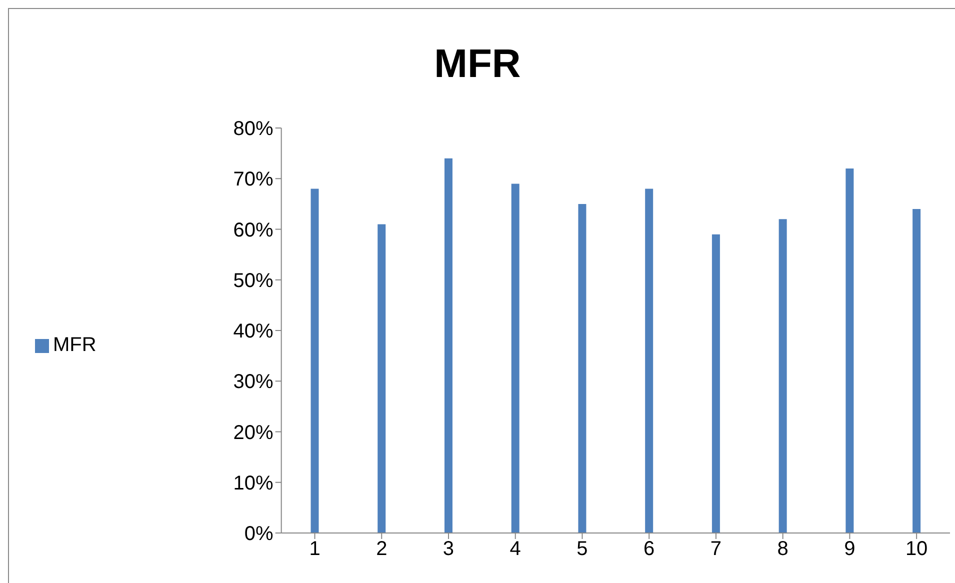 The image size is (955, 583). I want to click on x-tick-label: 8, so click(782, 549).